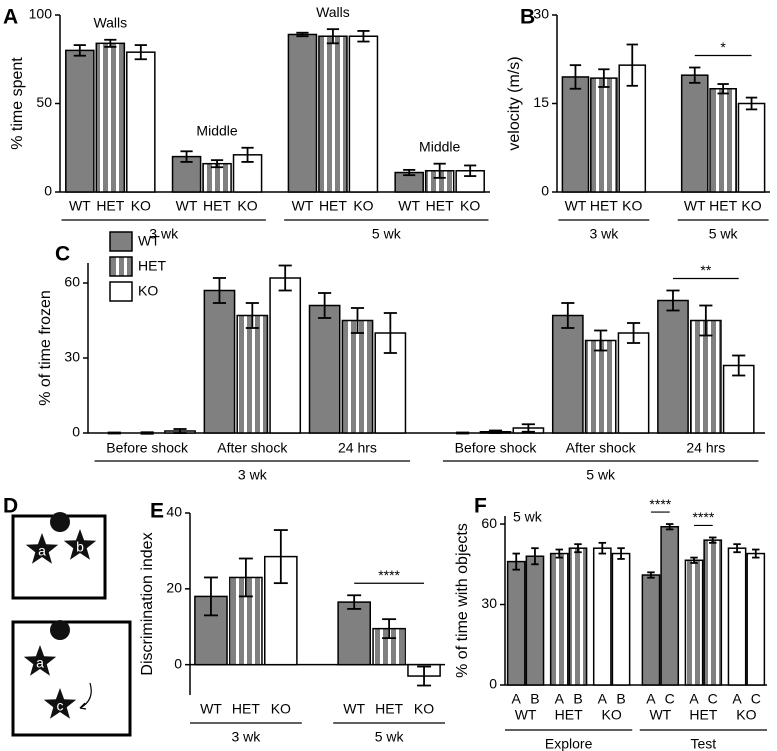 Image resolution: width=777 pixels, height=751 pixels. I want to click on y-tick-label: 50, so click(44, 102).